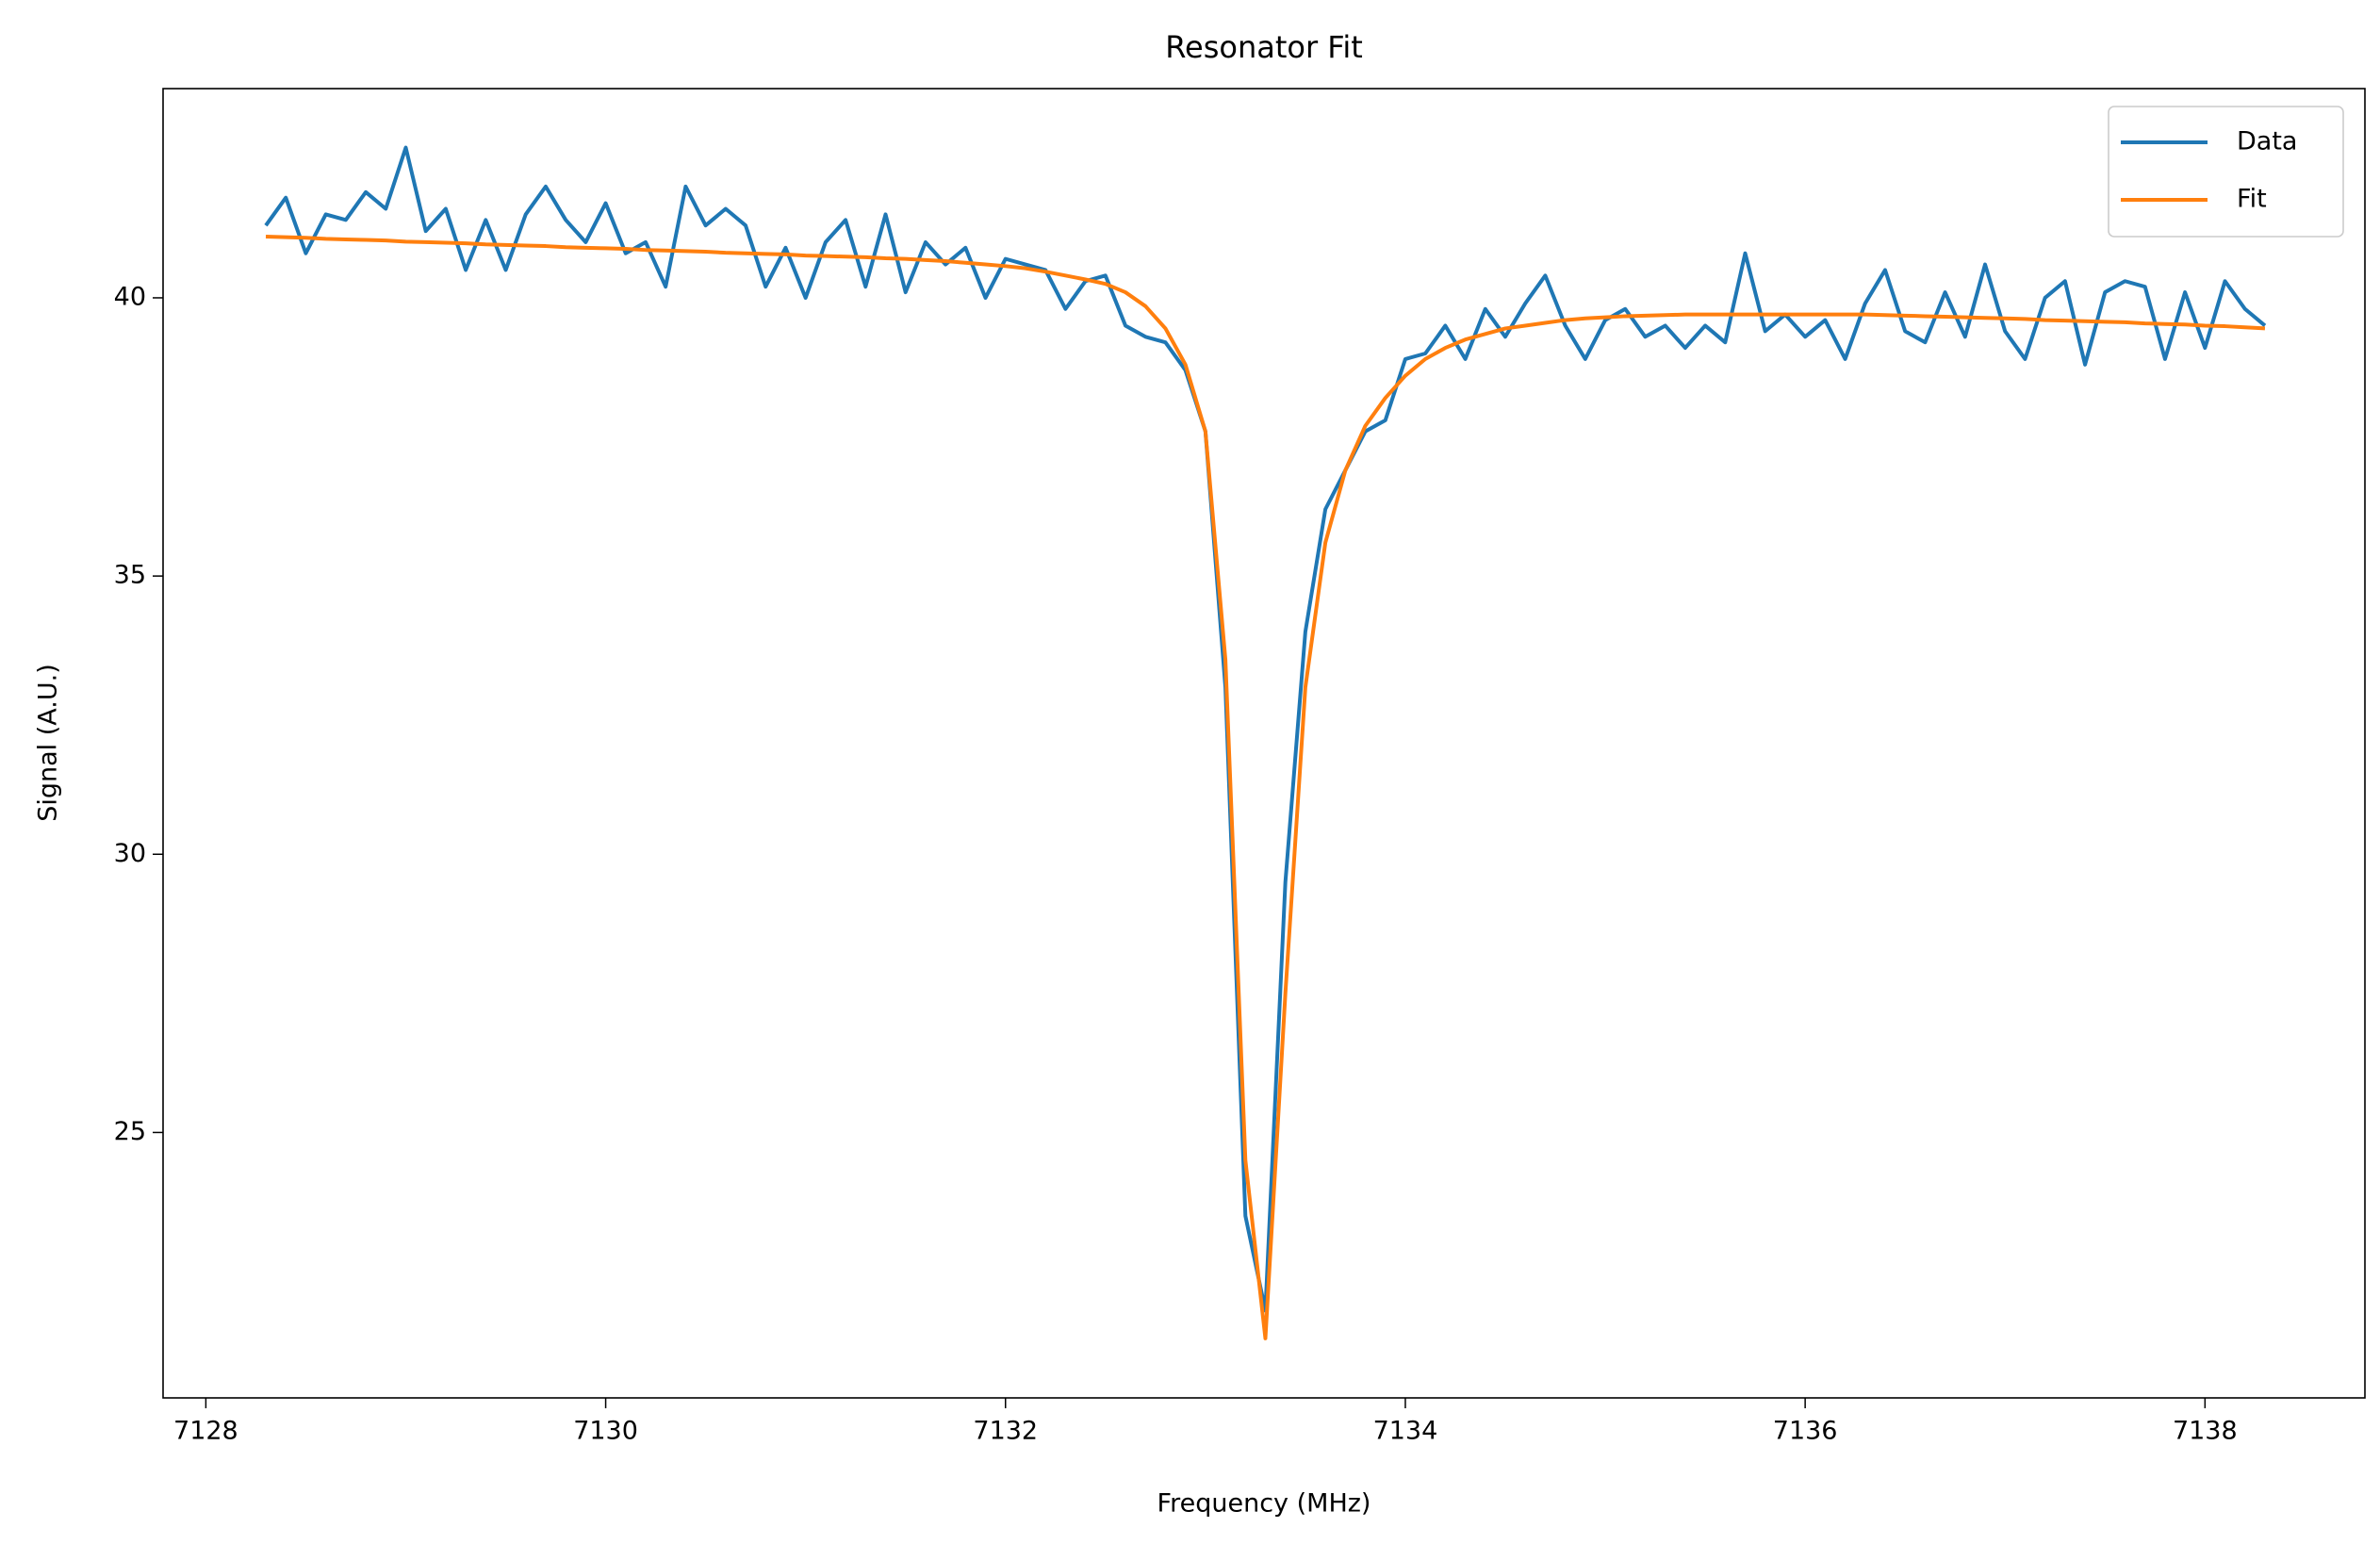 This screenshot has height=1544, width=2380. What do you see at coordinates (605, 1431) in the screenshot?
I see `x-tick-label: 7130` at bounding box center [605, 1431].